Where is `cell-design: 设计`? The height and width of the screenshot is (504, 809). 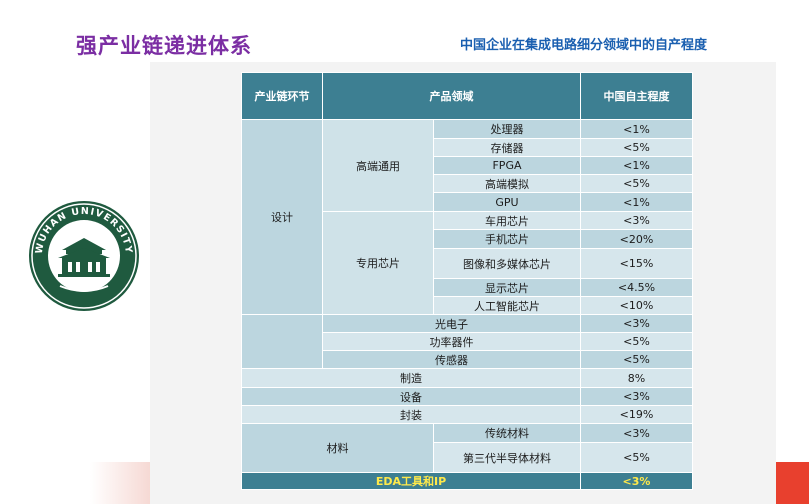
cell-design: 设计 is located at coordinates (282, 217).